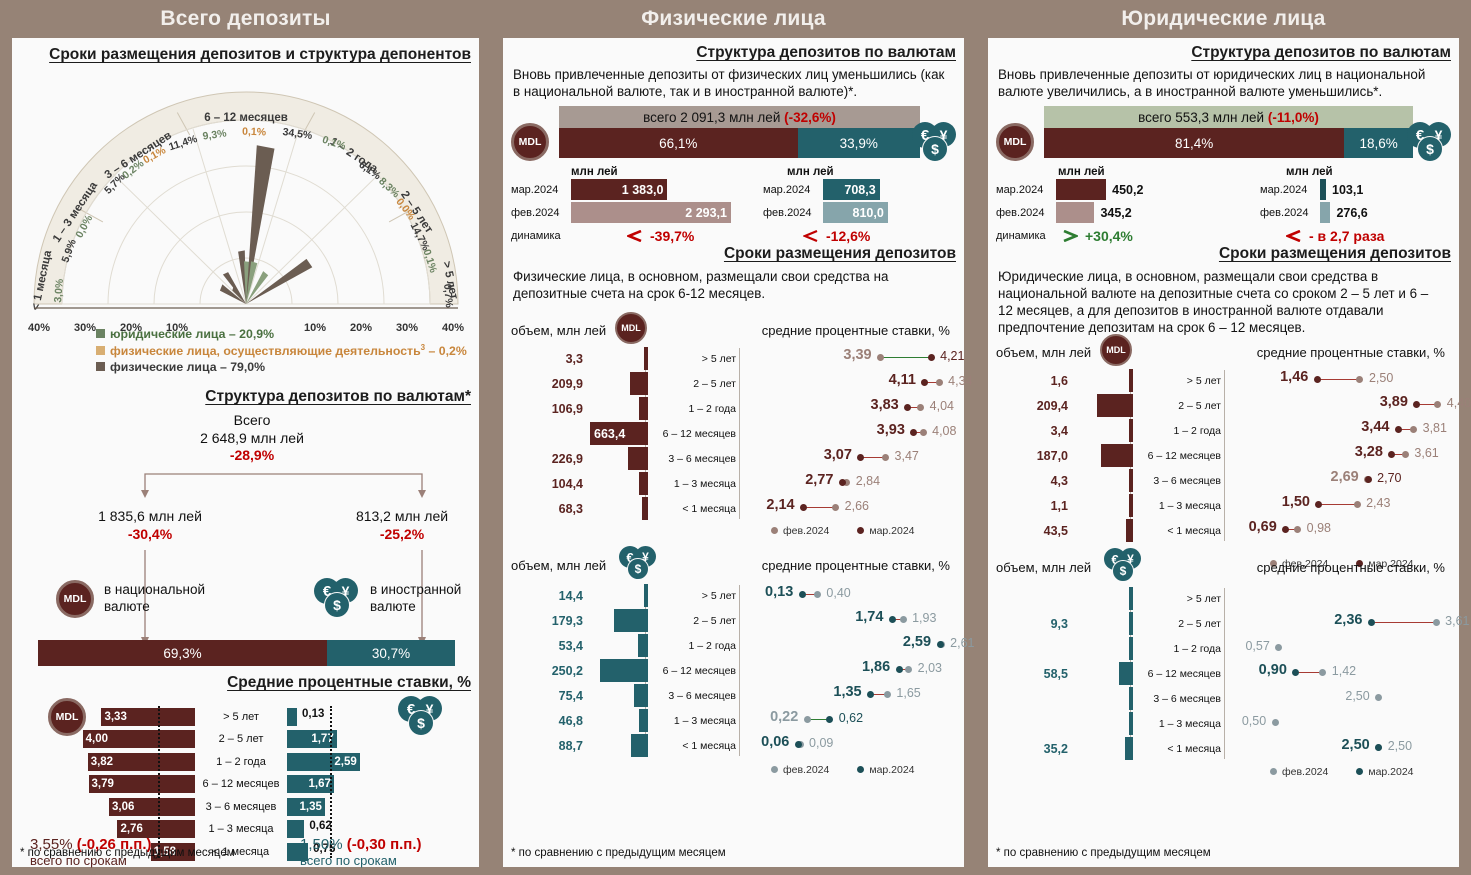  I want to click on mdl-value: 3,06, so click(123, 806).